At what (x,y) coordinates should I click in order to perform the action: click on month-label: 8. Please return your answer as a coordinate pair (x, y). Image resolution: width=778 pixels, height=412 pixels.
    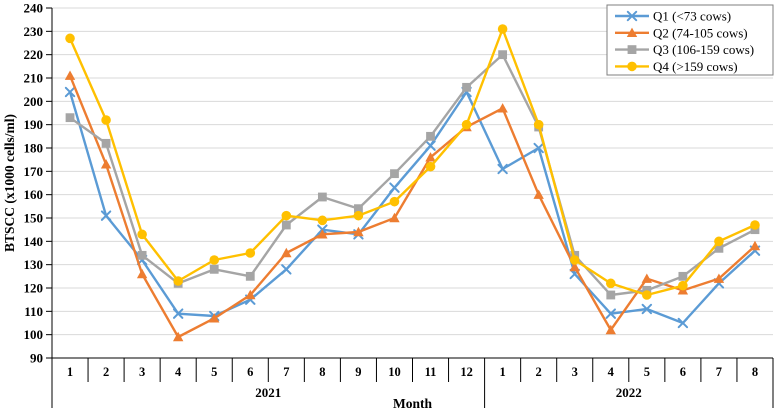
    Looking at the image, I should click on (322, 372).